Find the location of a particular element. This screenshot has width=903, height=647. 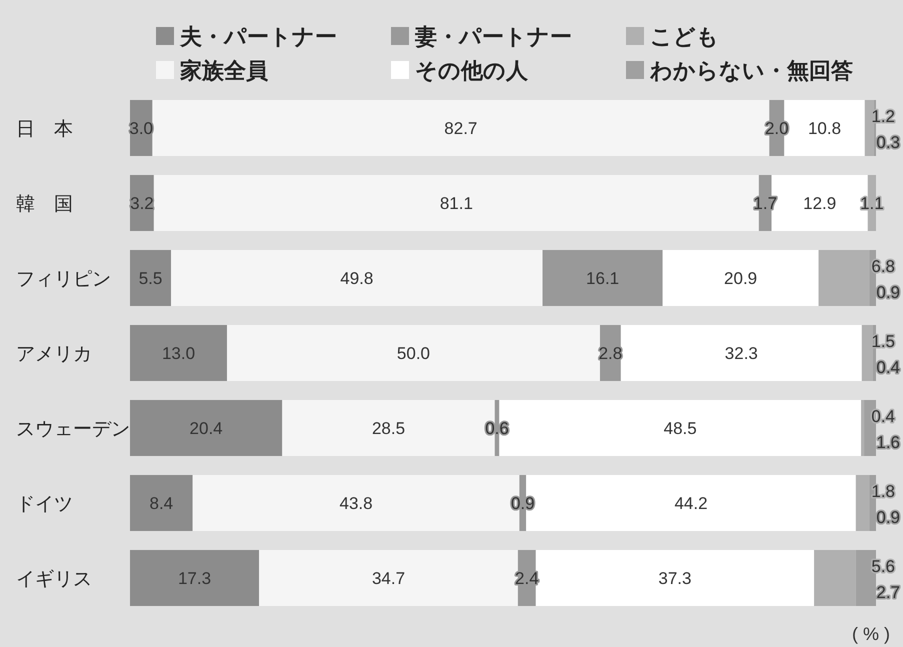

data-label: 2.7 is located at coordinates (888, 592).